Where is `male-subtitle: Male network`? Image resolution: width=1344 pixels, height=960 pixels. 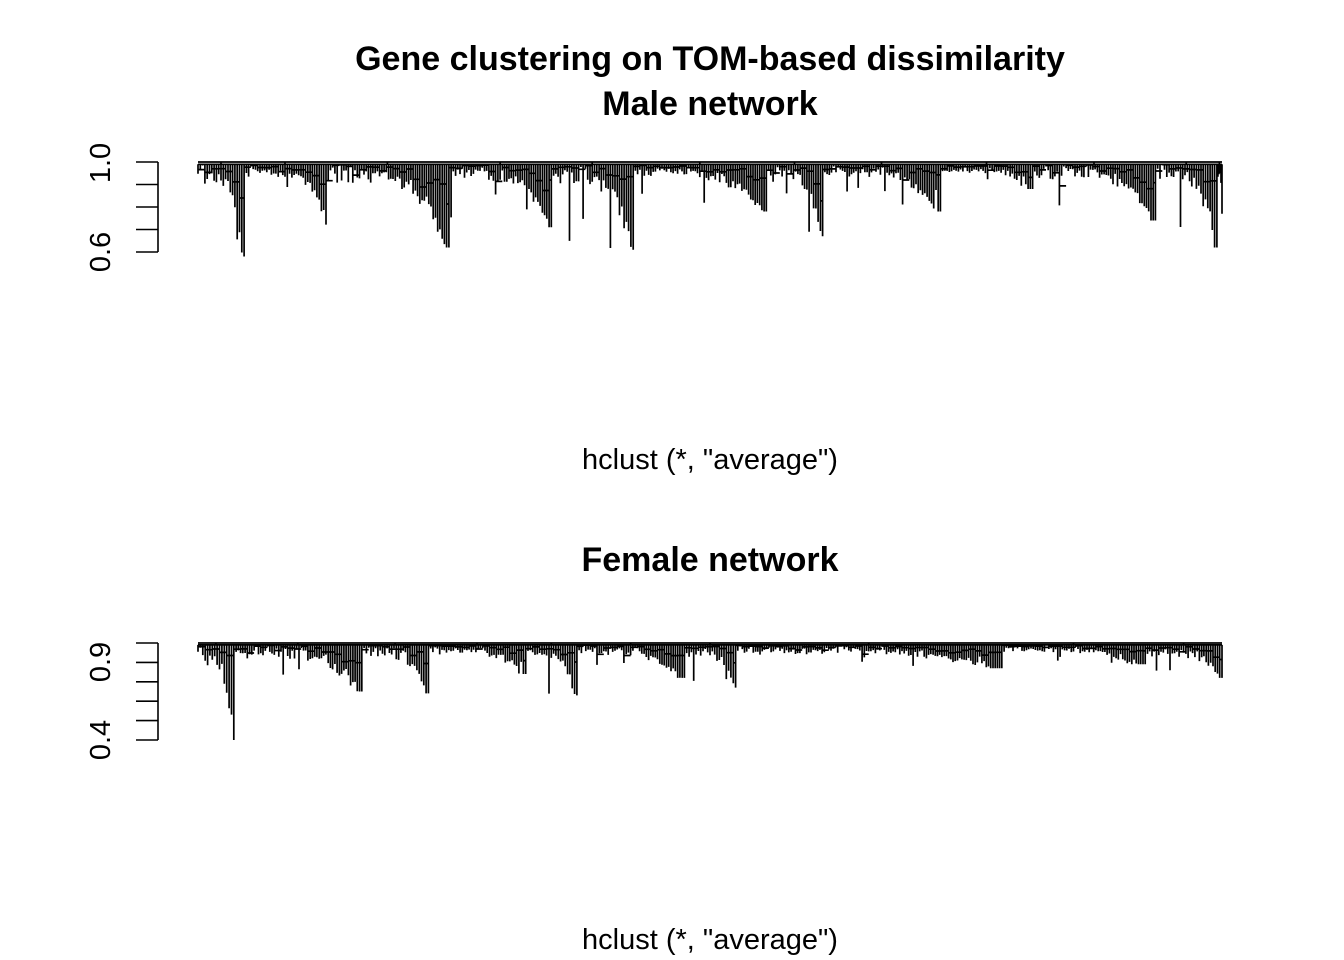 male-subtitle: Male network is located at coordinates (709, 104).